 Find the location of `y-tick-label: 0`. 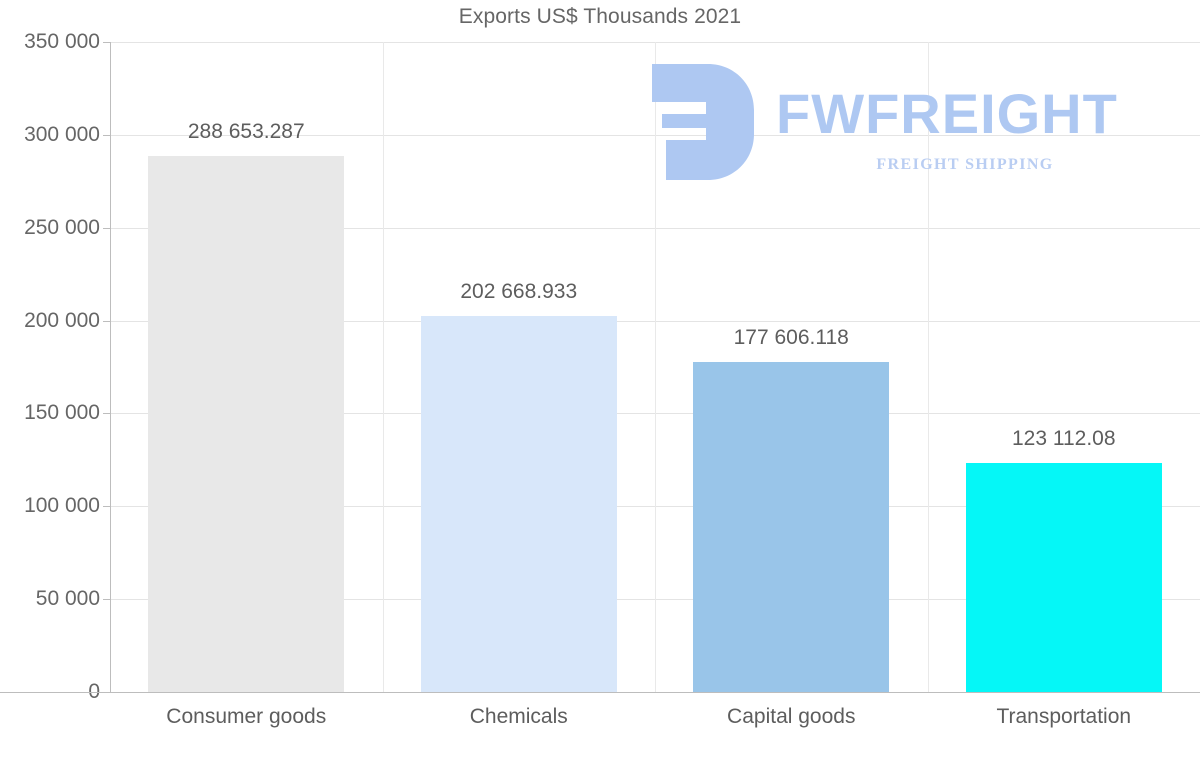

y-tick-label: 0 is located at coordinates (52, 692).